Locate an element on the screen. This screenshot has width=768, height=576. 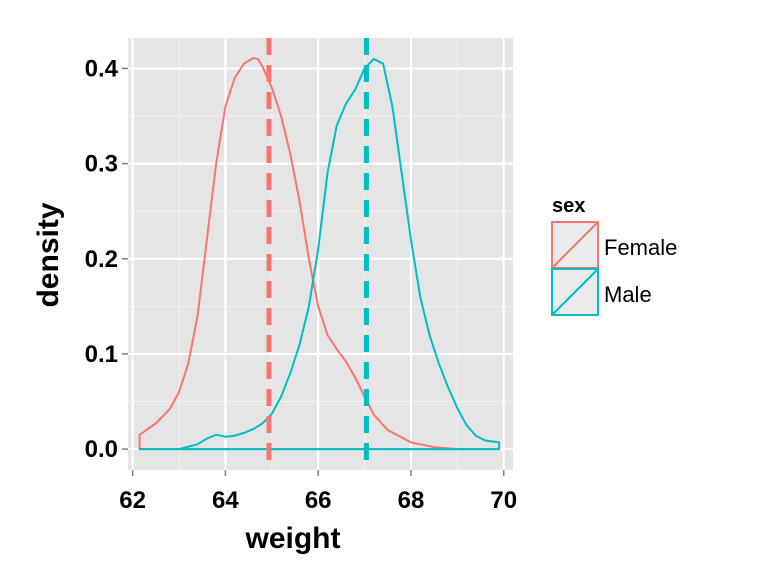
legend: sex Female Male is located at coordinates (614, 255).